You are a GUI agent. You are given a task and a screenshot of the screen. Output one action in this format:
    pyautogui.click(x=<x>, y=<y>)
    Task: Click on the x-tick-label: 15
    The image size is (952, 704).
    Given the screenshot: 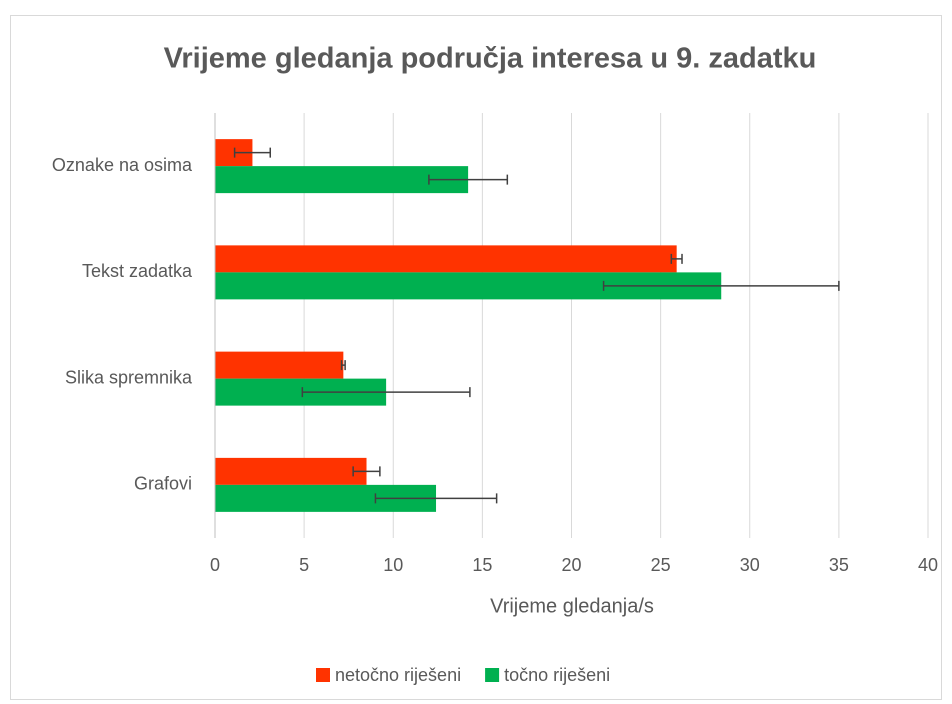 What is the action you would take?
    pyautogui.click(x=482, y=565)
    